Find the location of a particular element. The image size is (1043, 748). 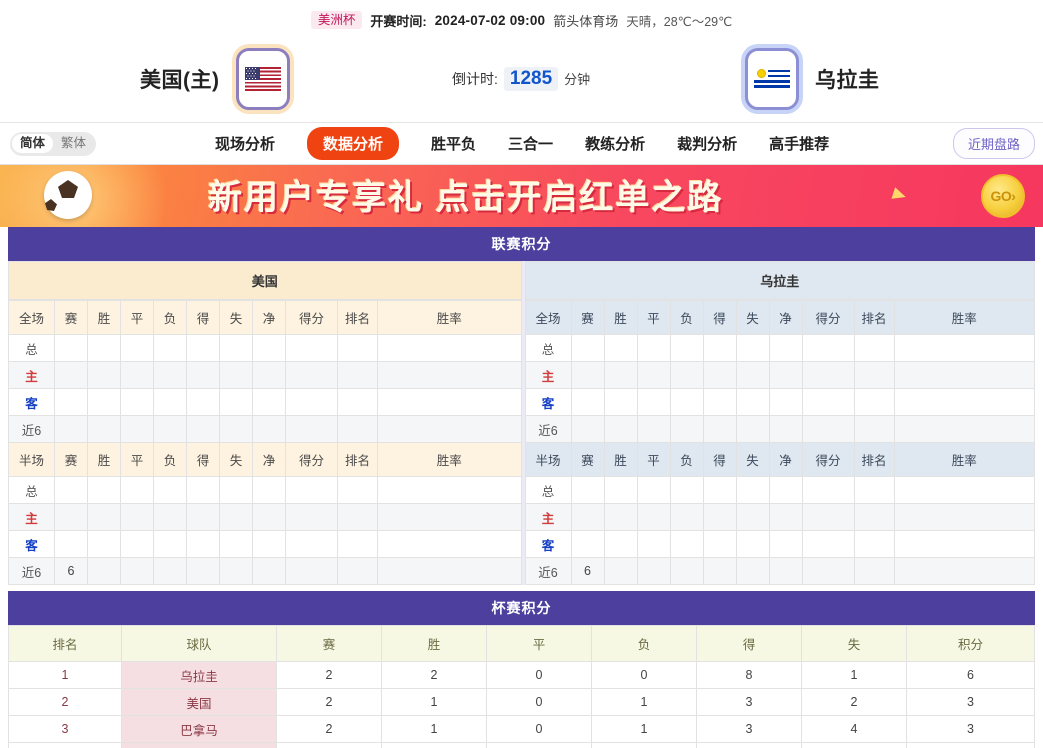

lang-option-traditional: 繁体 is located at coordinates (74, 143).